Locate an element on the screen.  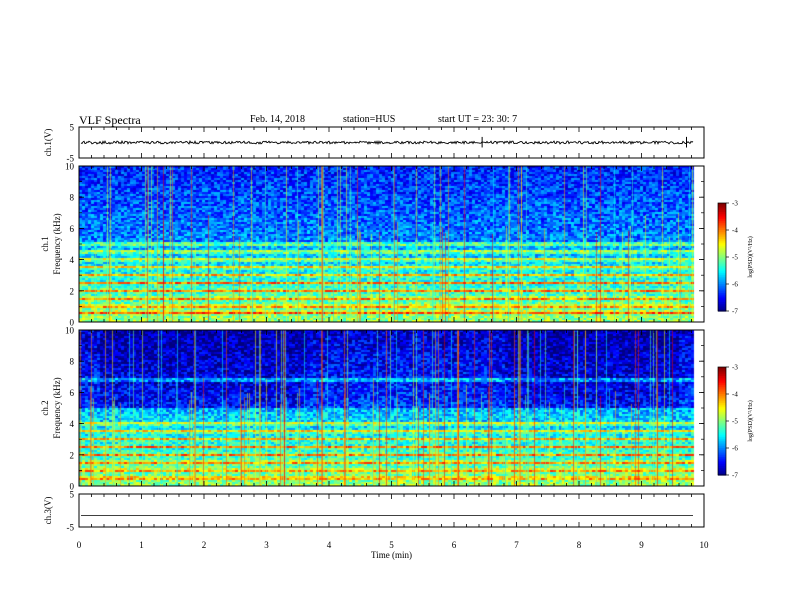
colorbar-label: log(PSD)(V²/Hz) is located at coordinates (750, 420).